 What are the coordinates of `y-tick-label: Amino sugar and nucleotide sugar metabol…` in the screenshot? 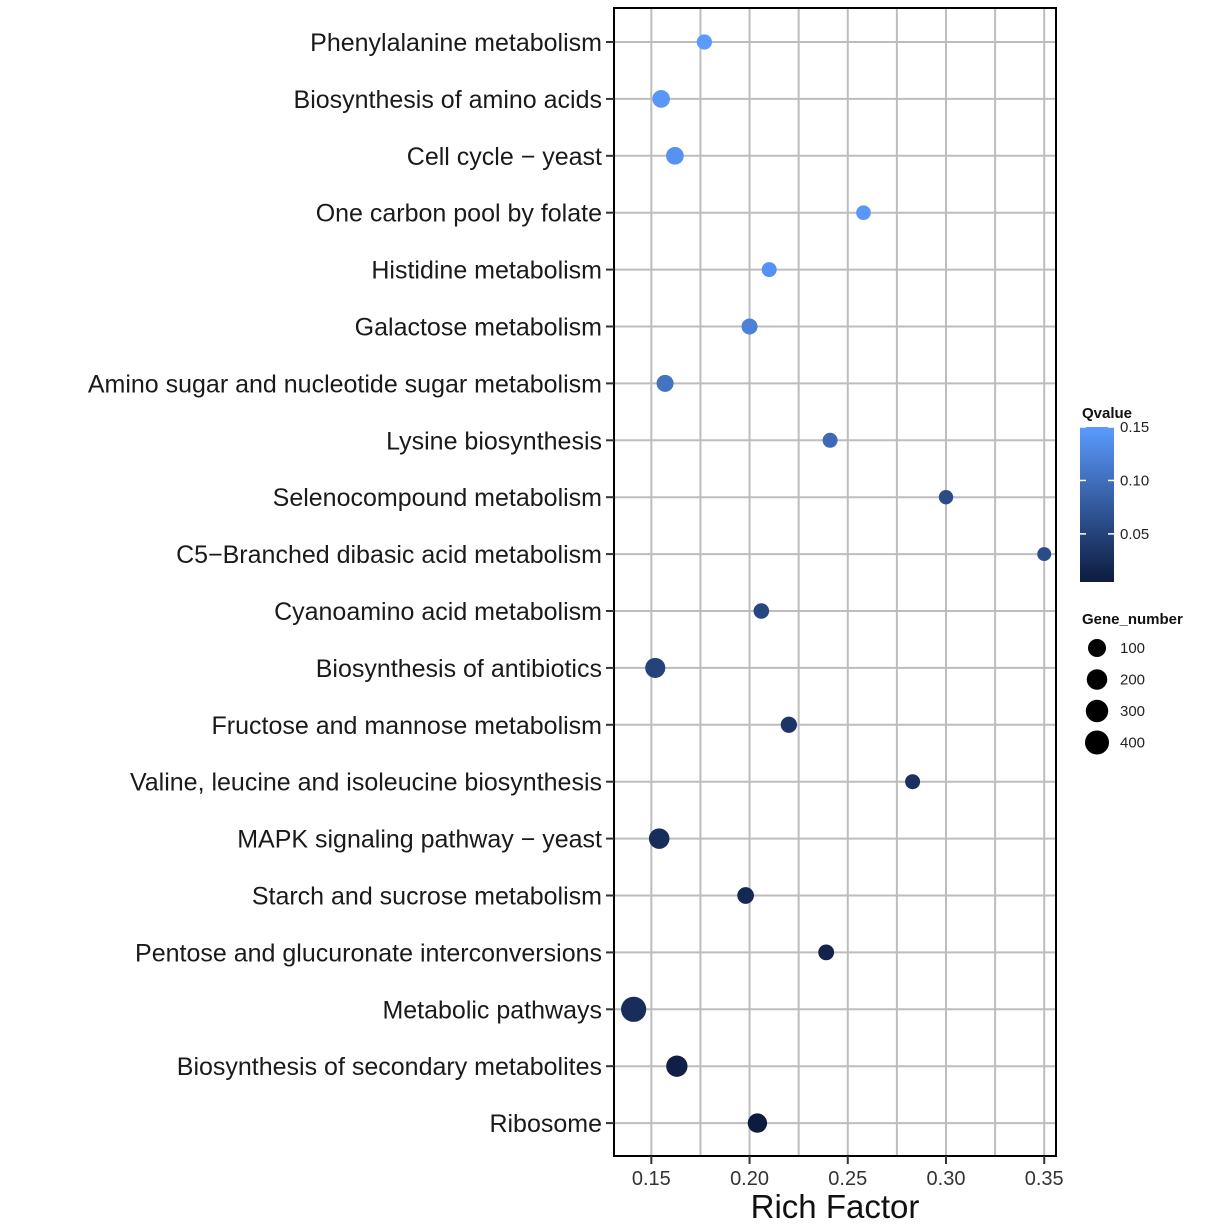 It's located at (345, 384).